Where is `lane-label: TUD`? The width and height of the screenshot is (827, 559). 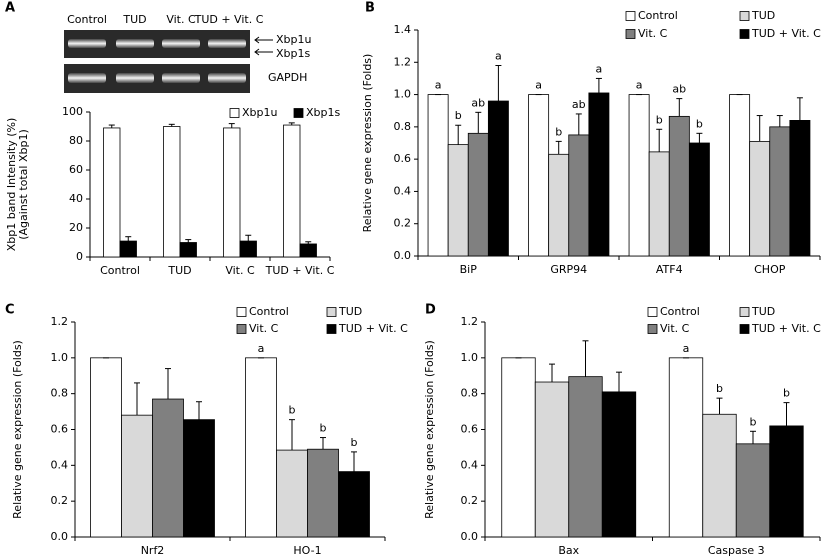 lane-label: TUD is located at coordinates (134, 19).